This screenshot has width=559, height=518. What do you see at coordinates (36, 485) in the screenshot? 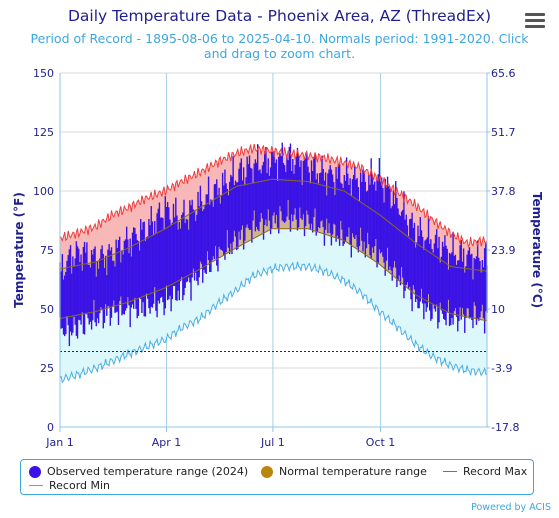
I see `legend-record-min-marker` at bounding box center [36, 485].